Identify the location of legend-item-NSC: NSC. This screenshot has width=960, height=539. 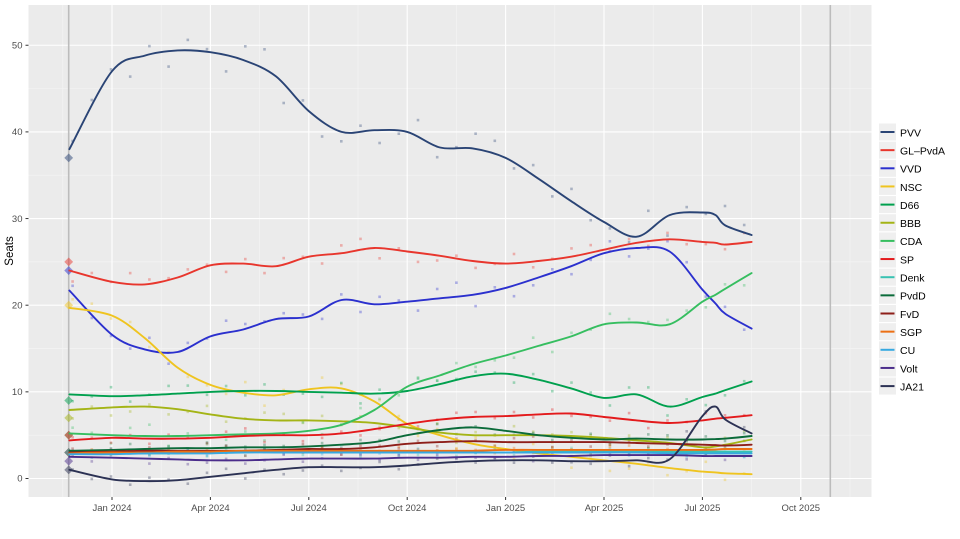
(901, 186).